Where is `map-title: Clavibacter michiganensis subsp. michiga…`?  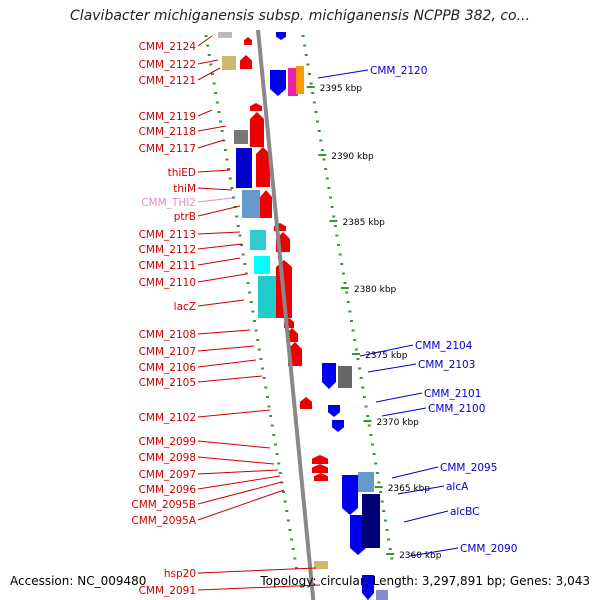 map-title: Clavibacter michiganensis subsp. michiga… is located at coordinates (300, 16).